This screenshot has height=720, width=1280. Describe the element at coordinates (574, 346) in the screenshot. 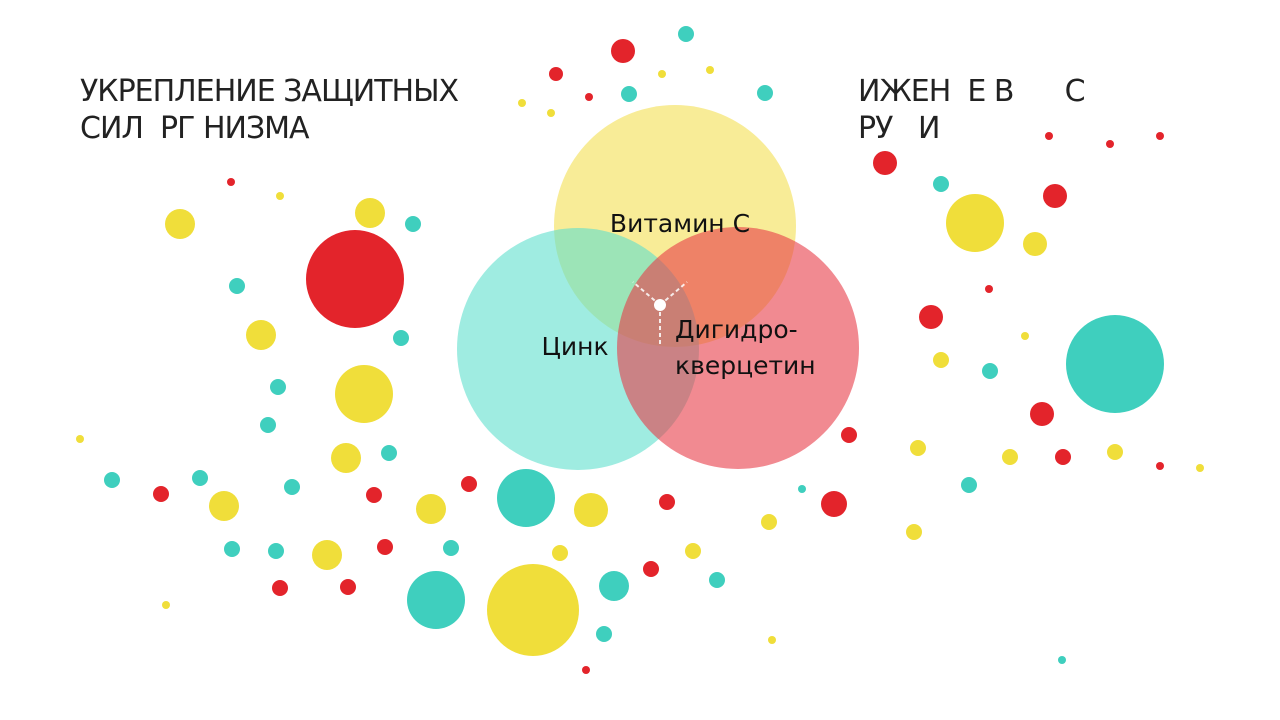

I see `venn-label: Цинк` at that location.